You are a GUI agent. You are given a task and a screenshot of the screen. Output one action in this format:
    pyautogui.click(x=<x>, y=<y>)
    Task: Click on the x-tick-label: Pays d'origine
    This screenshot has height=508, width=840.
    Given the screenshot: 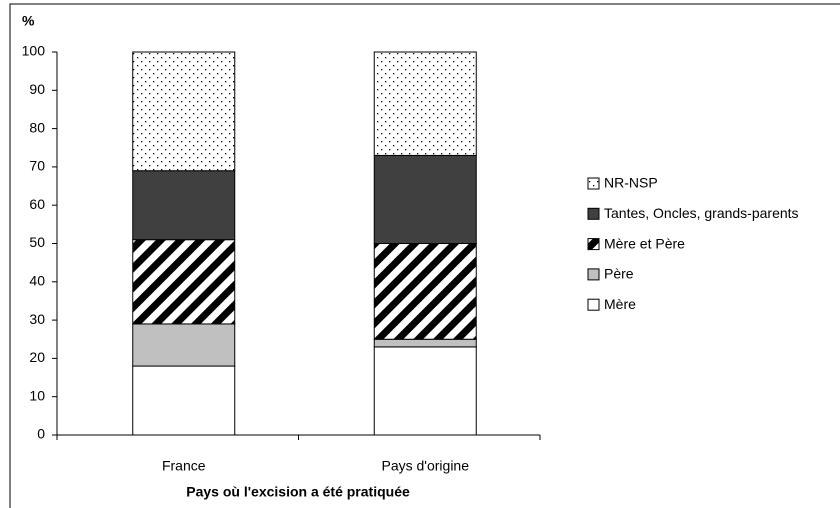 What is the action you would take?
    pyautogui.click(x=426, y=466)
    